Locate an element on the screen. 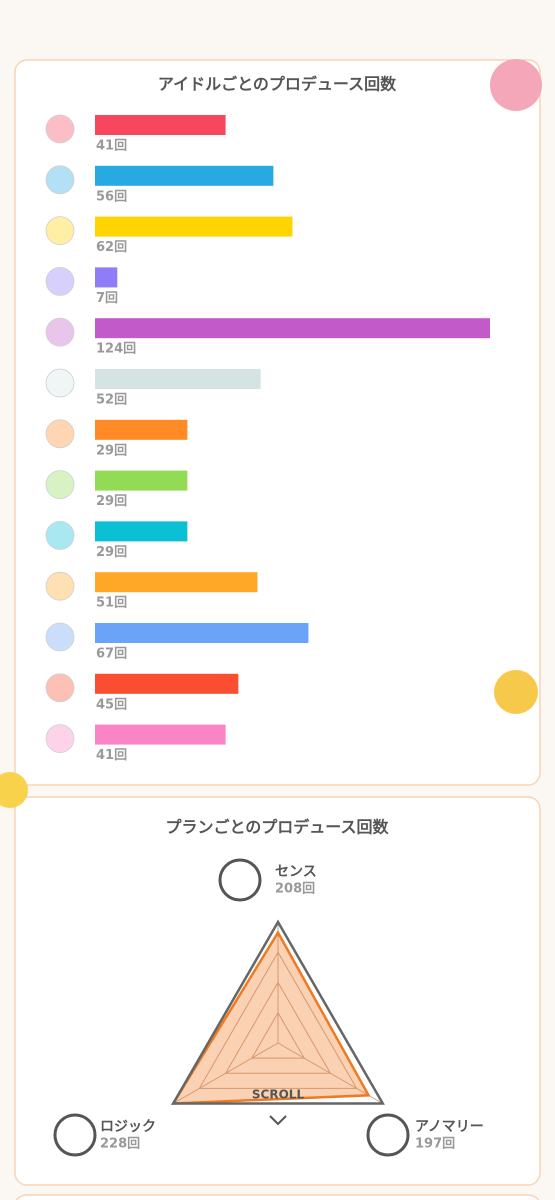 The image size is (555, 1200). bar-value-label: 56回 is located at coordinates (111, 196).